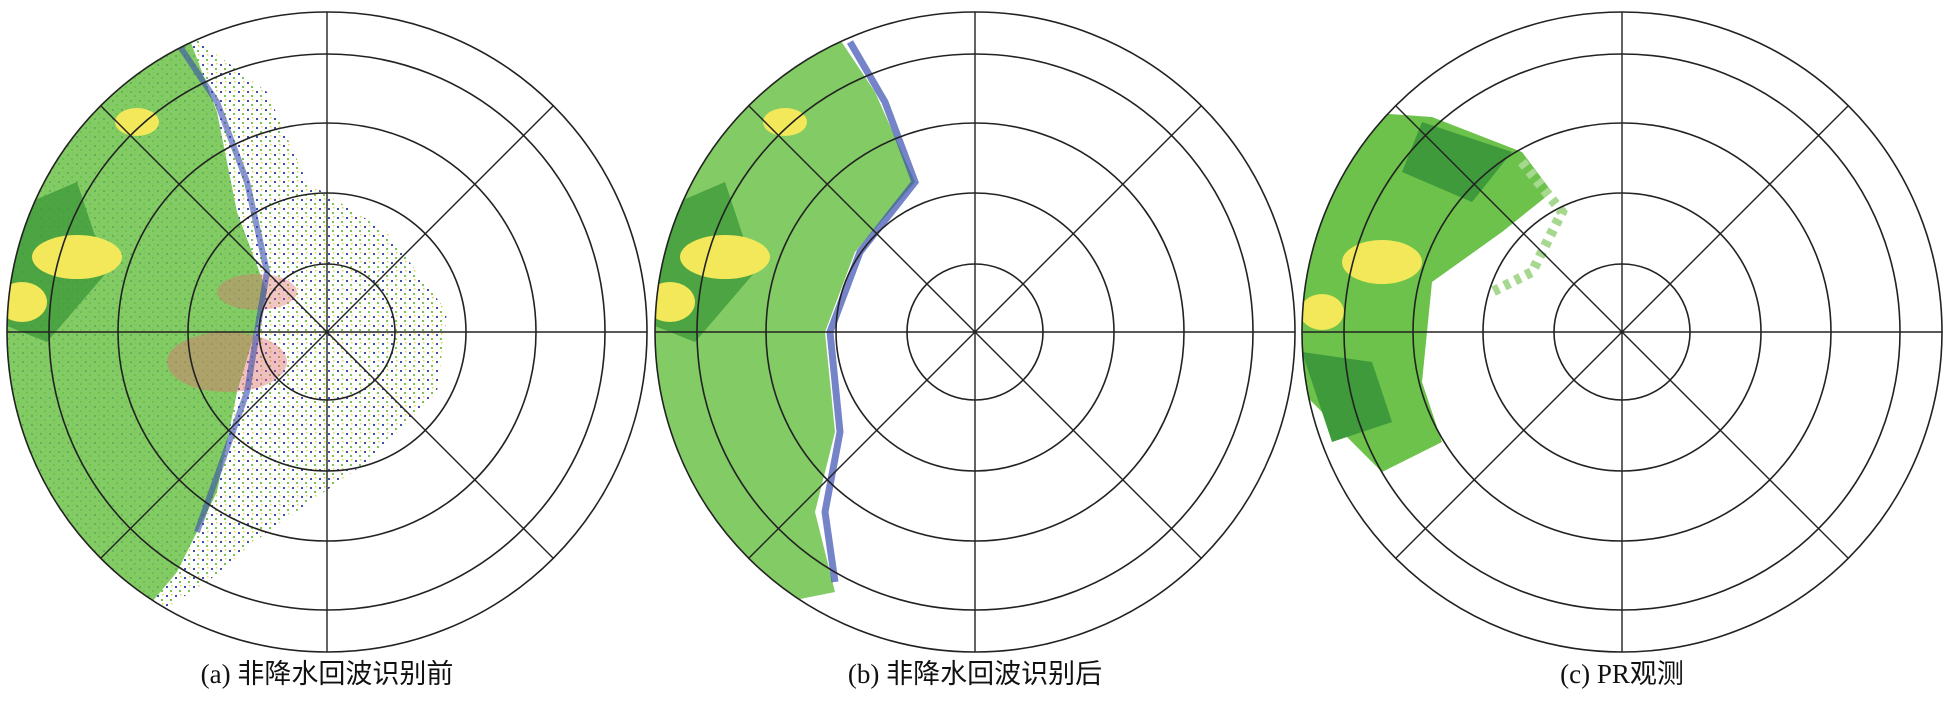 The height and width of the screenshot is (703, 1949). Describe the element at coordinates (1435, 292) in the screenshot. I see `echo-c` at that location.